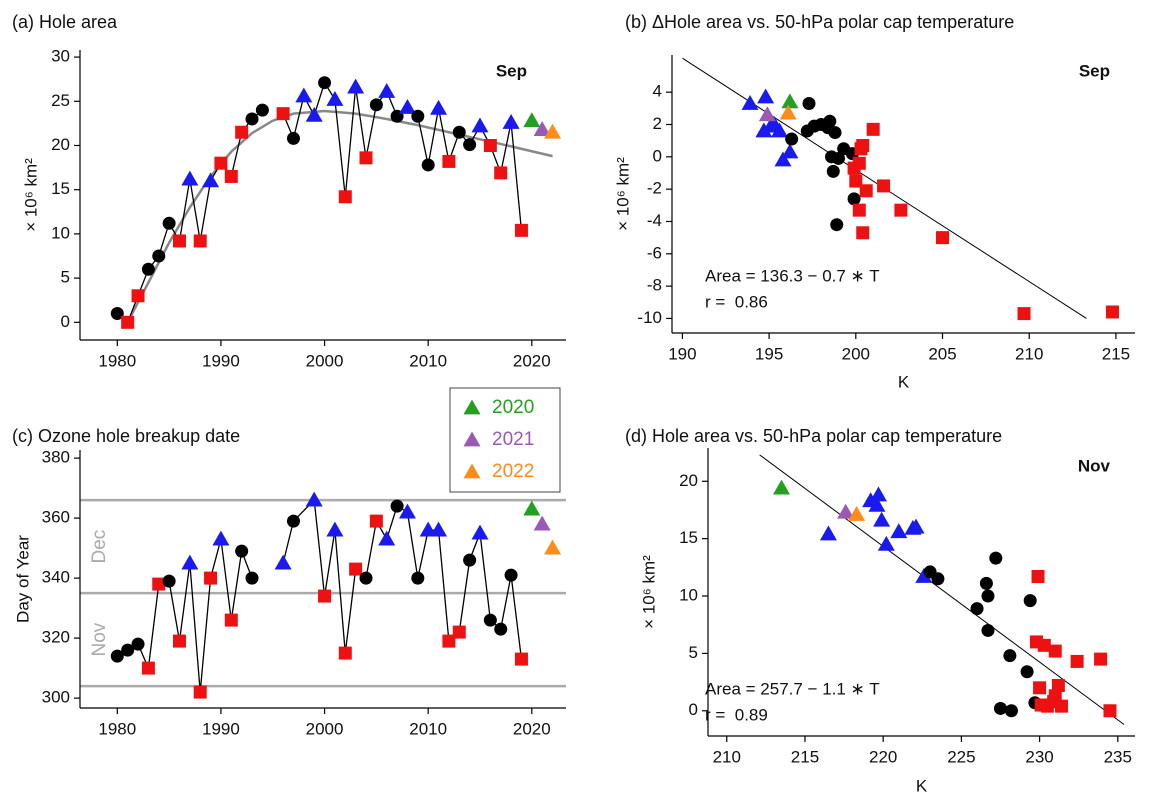 The image size is (1151, 799). I want to click on y-tick-label: 15, so click(60, 188).